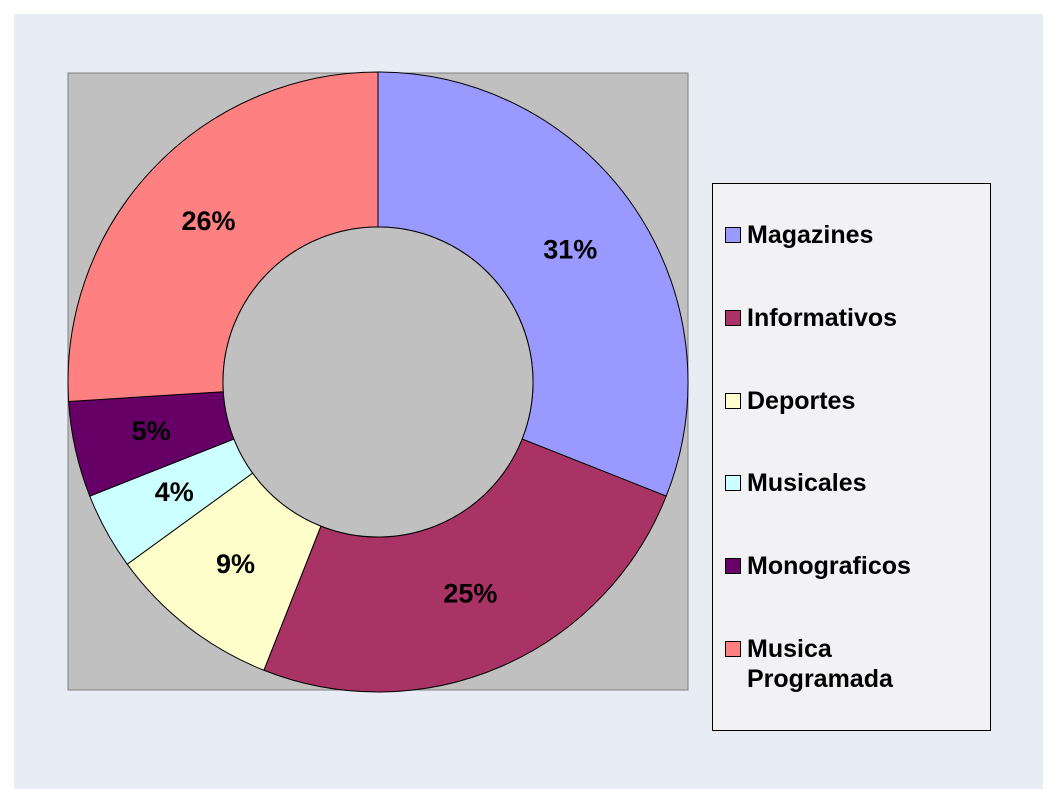 This screenshot has width=1057, height=803. I want to click on legend-label: Magazines, so click(810, 235).